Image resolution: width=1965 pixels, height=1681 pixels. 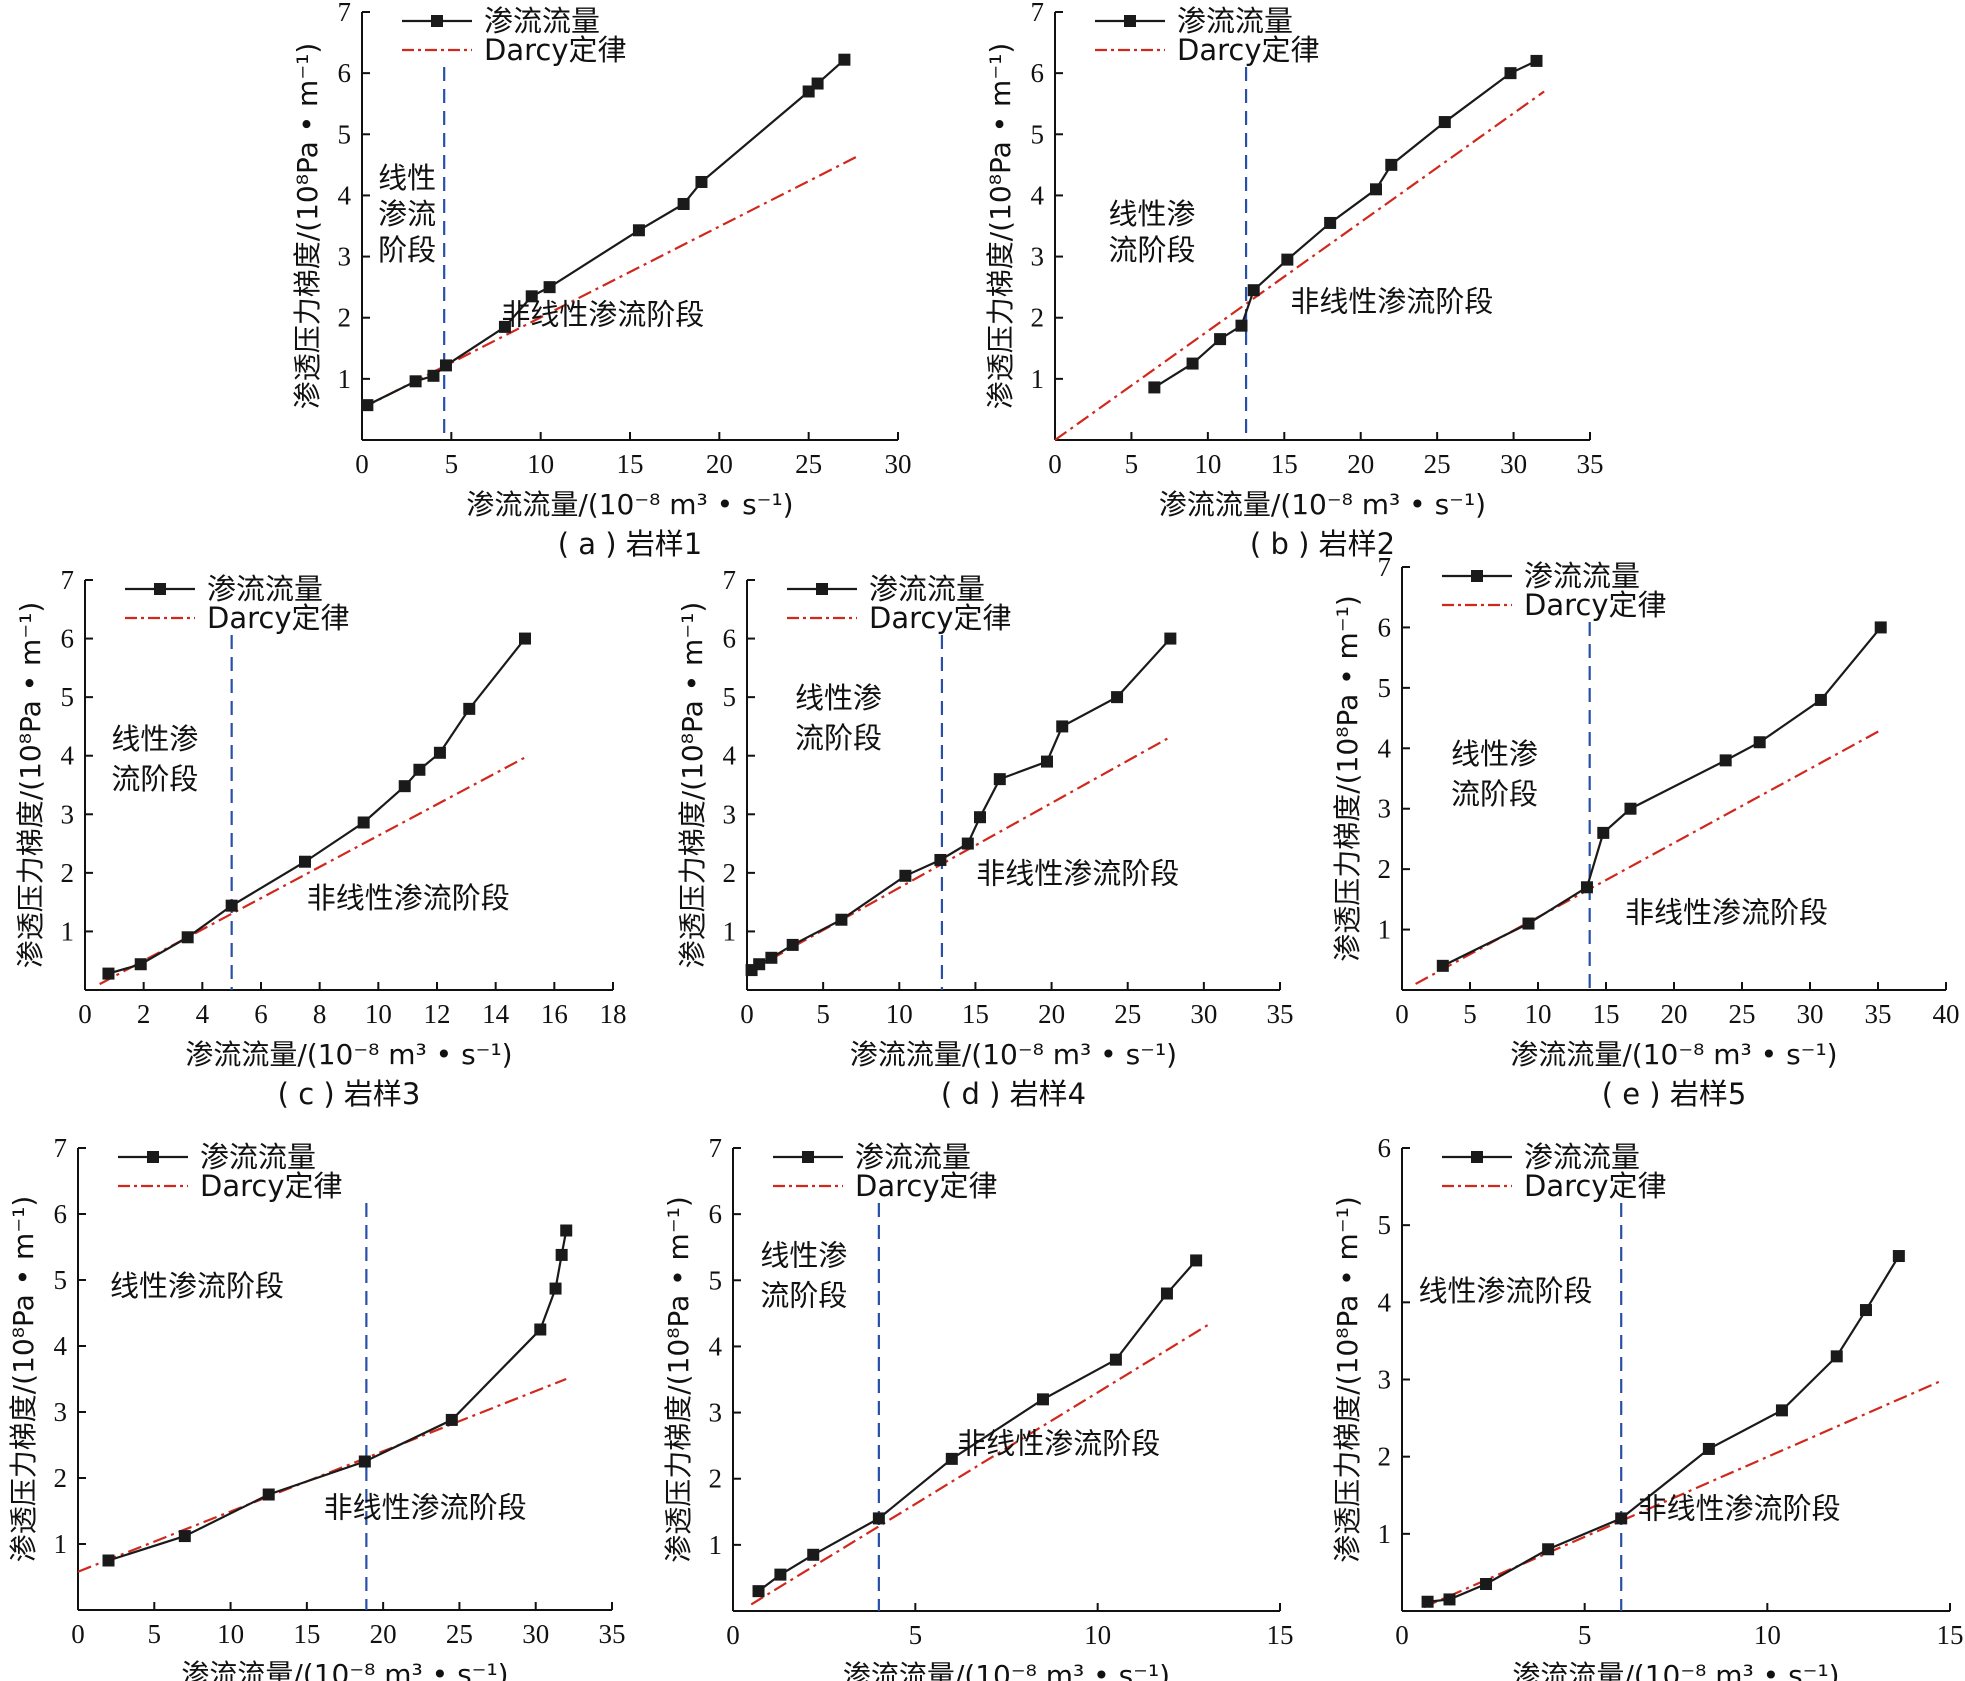 I want to click on linear-stage-label: 线性渗流阶段, so click(x=197, y=1286).